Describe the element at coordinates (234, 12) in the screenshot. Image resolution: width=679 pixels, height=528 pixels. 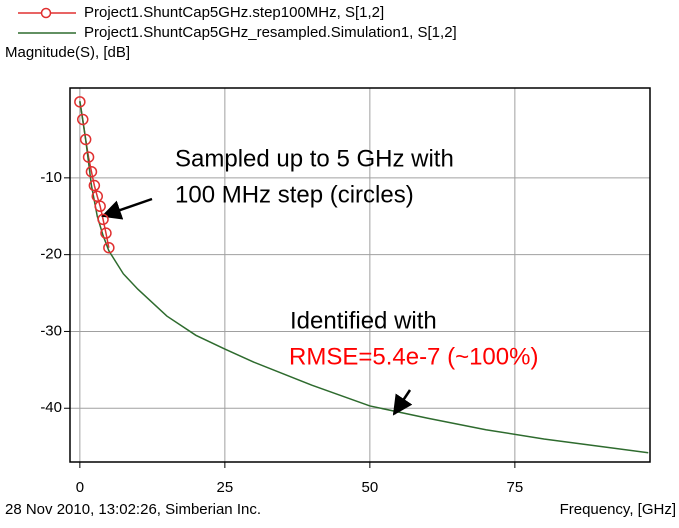
I see `legend-label: Project1.ShuntCap5GHz.step100MHz, S[1,2]` at that location.